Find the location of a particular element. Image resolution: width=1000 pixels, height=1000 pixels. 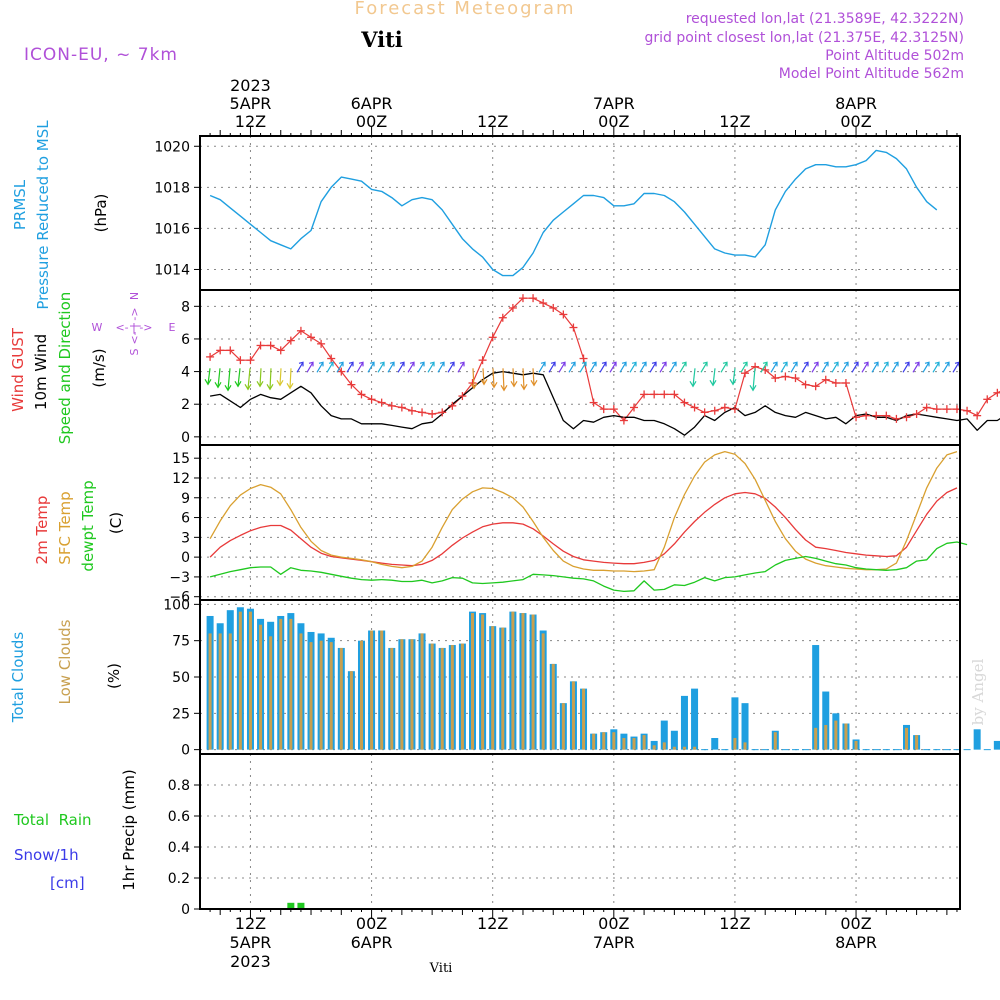

point-altitude: Point Altitude 502m is located at coordinates (894, 56).